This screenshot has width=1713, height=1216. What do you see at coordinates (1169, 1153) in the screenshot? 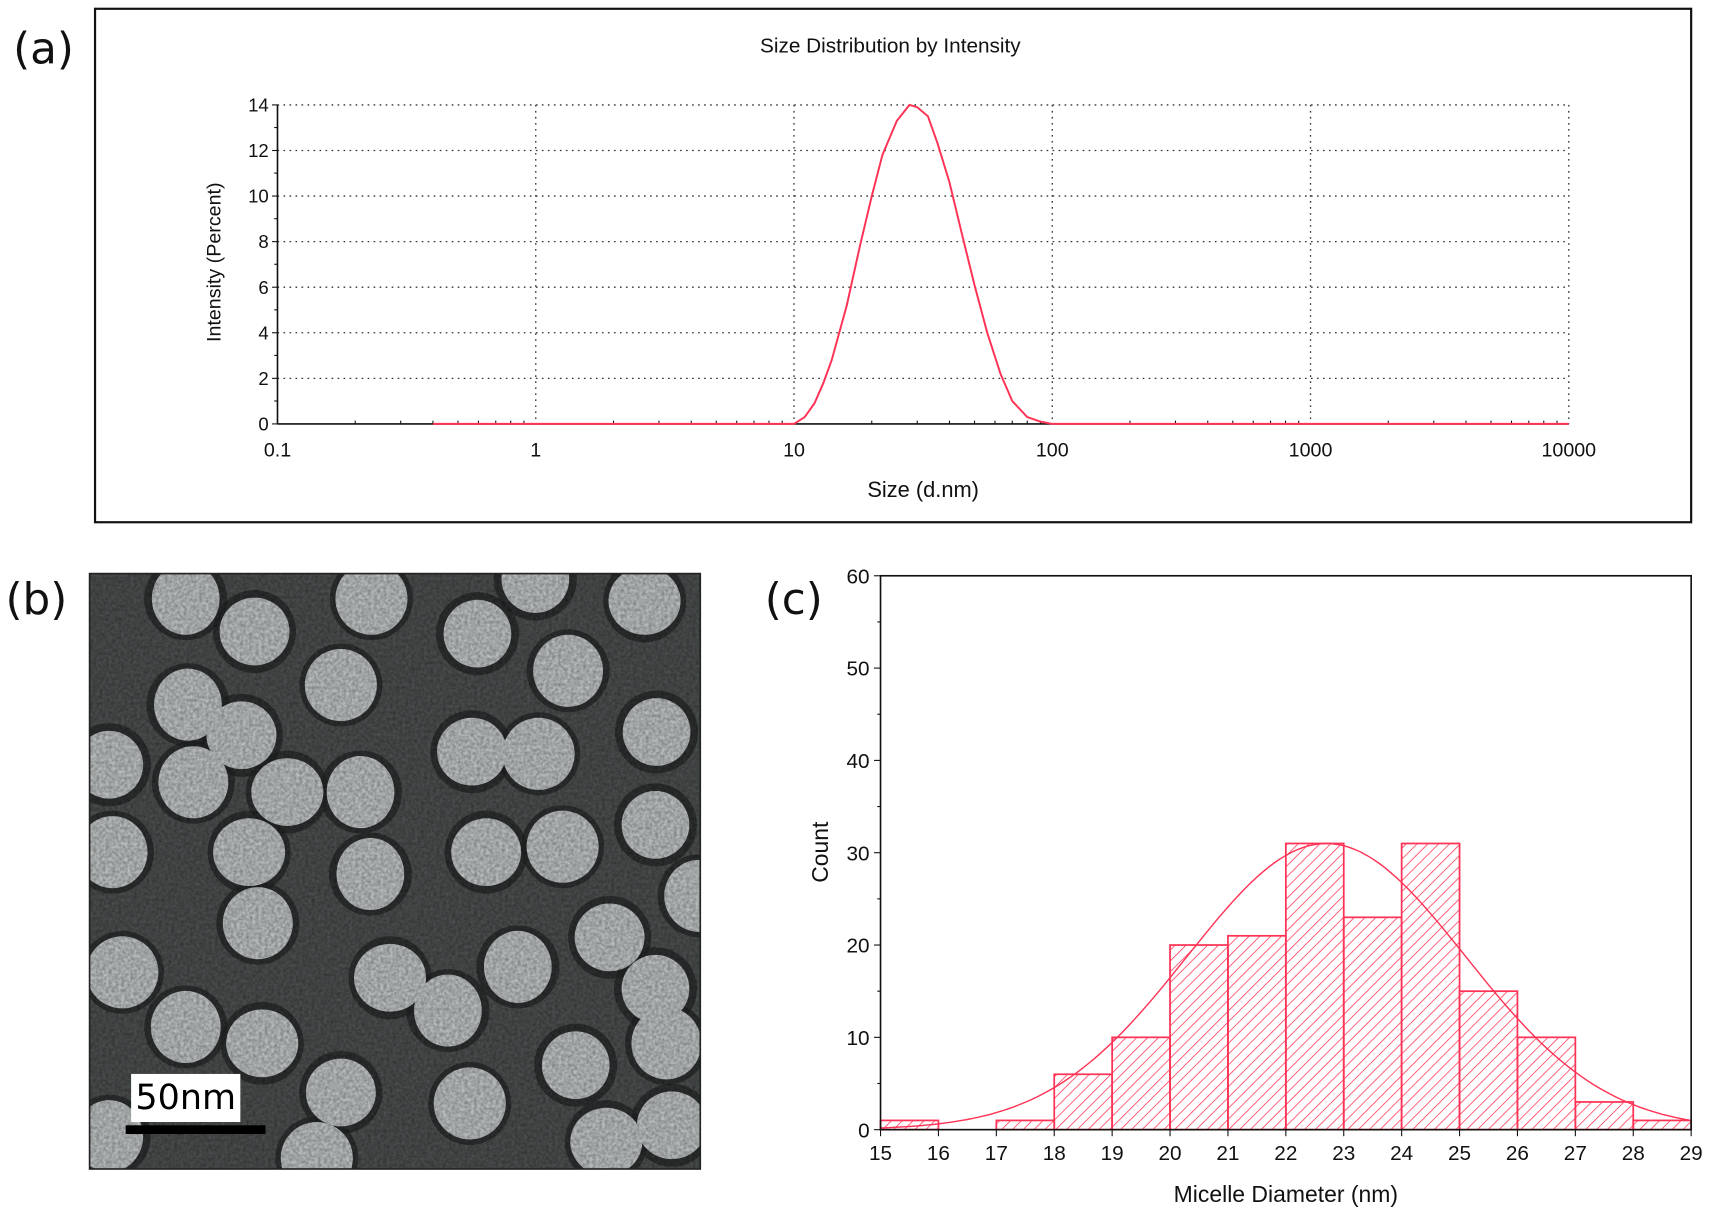
I see `histogram-x-tick-label: 20` at bounding box center [1169, 1153].